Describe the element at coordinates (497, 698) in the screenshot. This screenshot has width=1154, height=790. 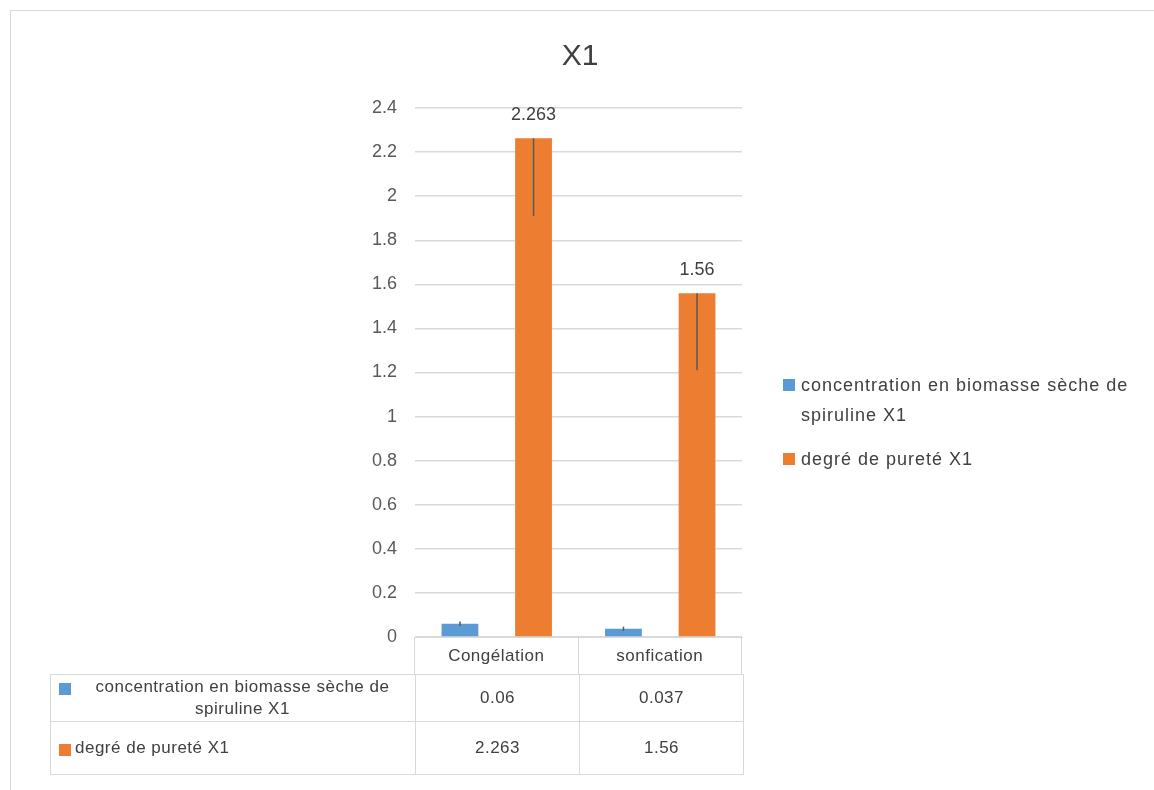
I see `text: 0.06` at that location.